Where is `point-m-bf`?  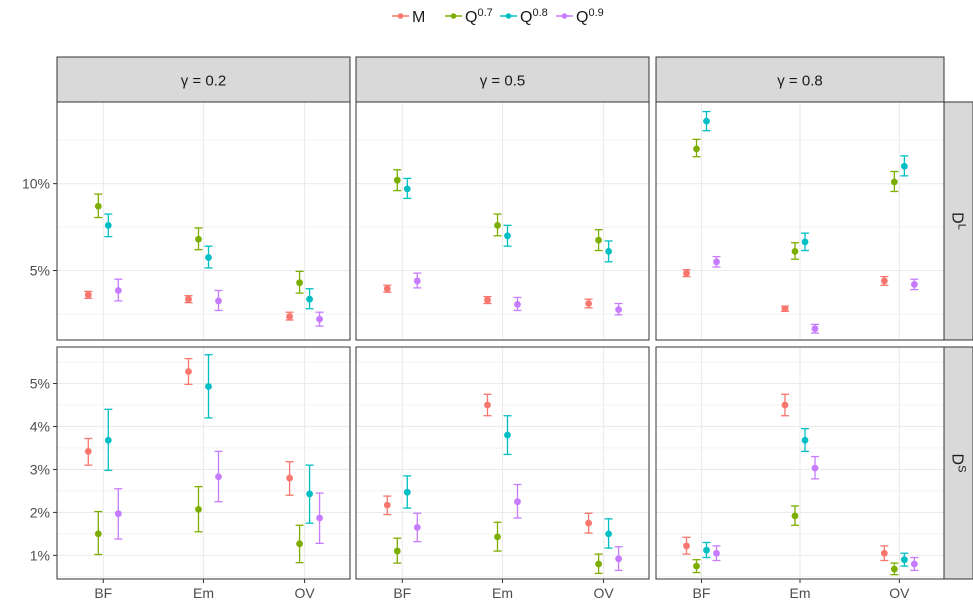
point-m-bf is located at coordinates (387, 288).